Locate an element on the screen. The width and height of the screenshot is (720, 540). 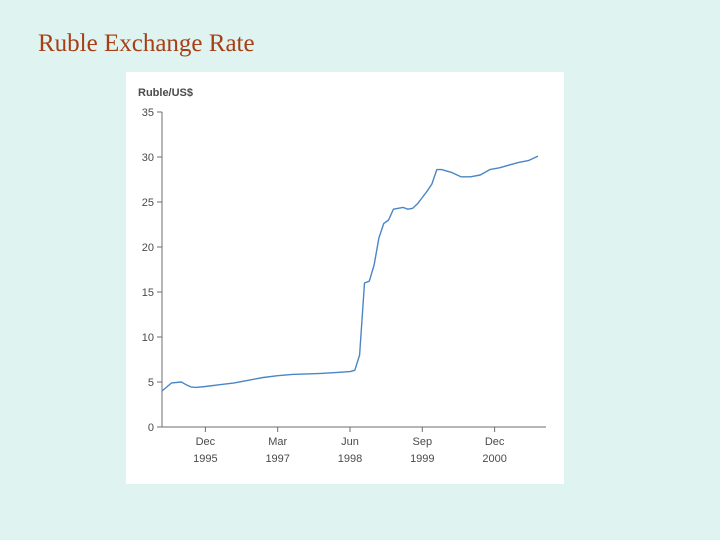
y-tick-label: 10 is located at coordinates (148, 338).